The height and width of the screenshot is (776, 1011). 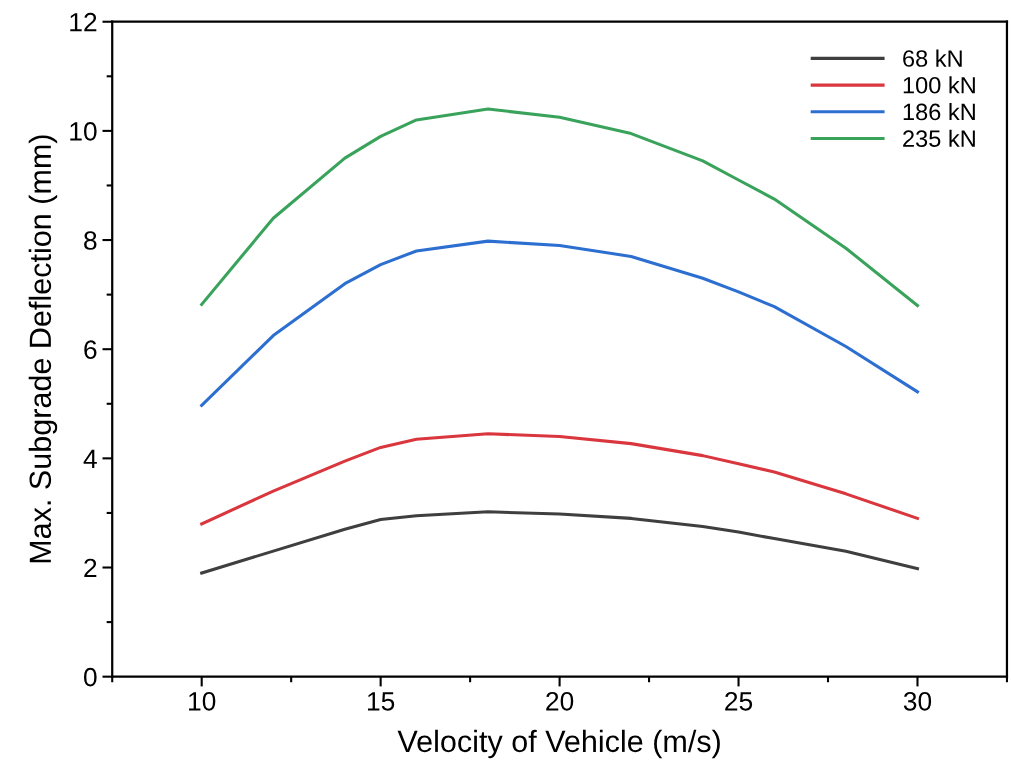 I want to click on y-tick-label: 6, so click(x=90, y=350).